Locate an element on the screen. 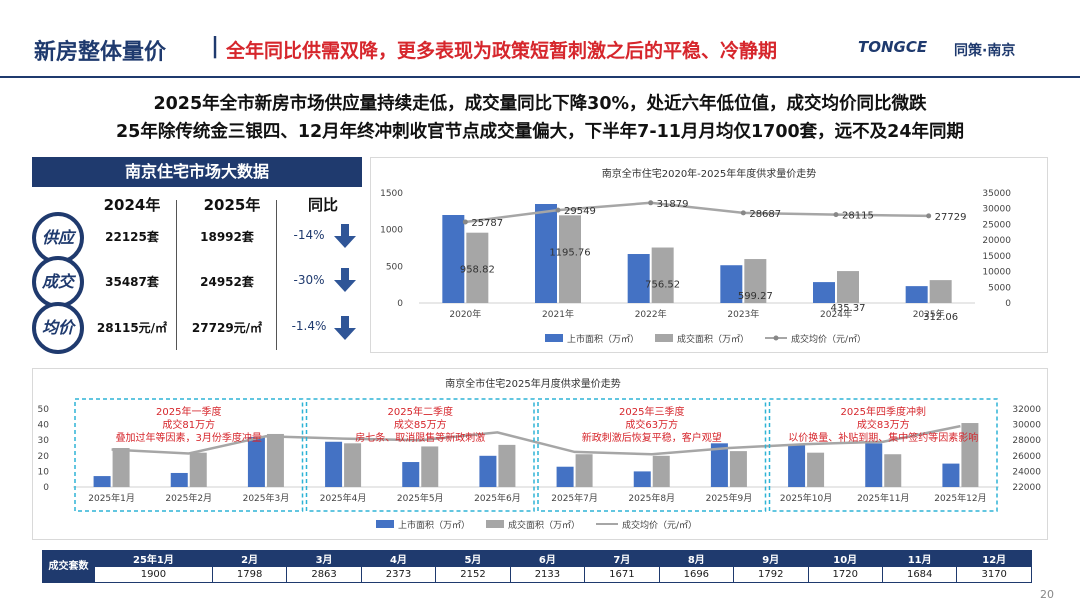 The image size is (1080, 608). monthly-ytick-right: 24000 is located at coordinates (1026, 472).